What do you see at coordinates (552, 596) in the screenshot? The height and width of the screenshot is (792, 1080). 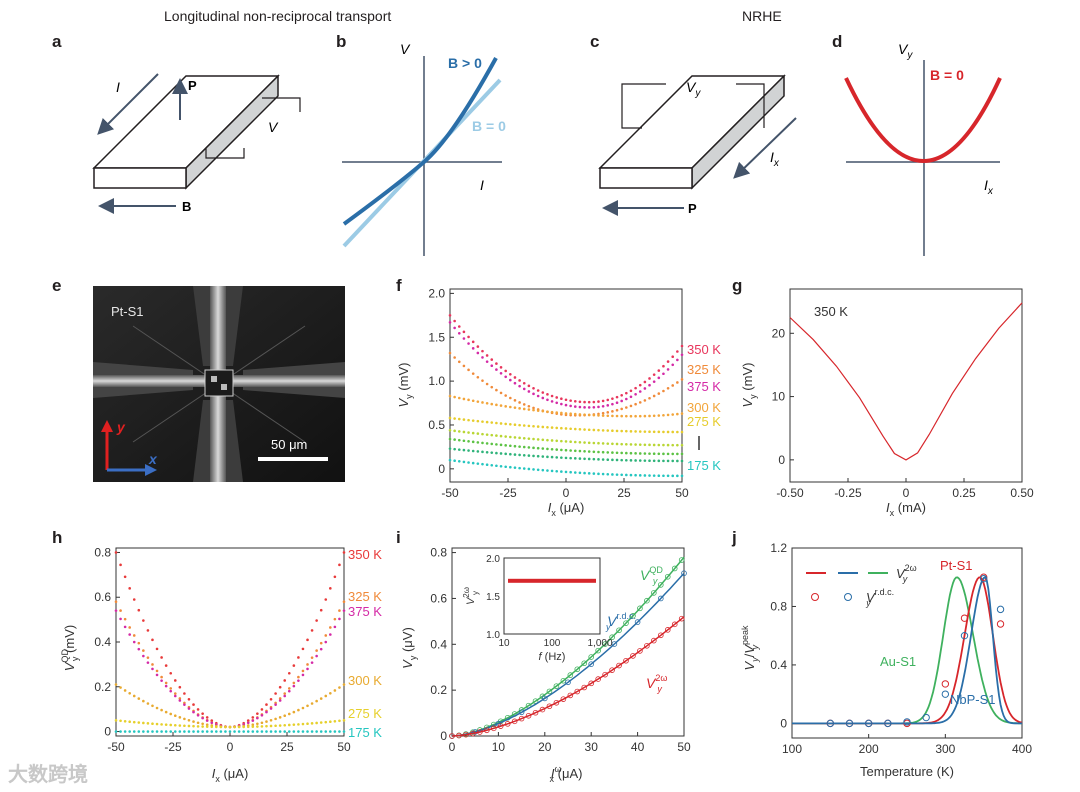 I see `inset-frame` at bounding box center [552, 596].